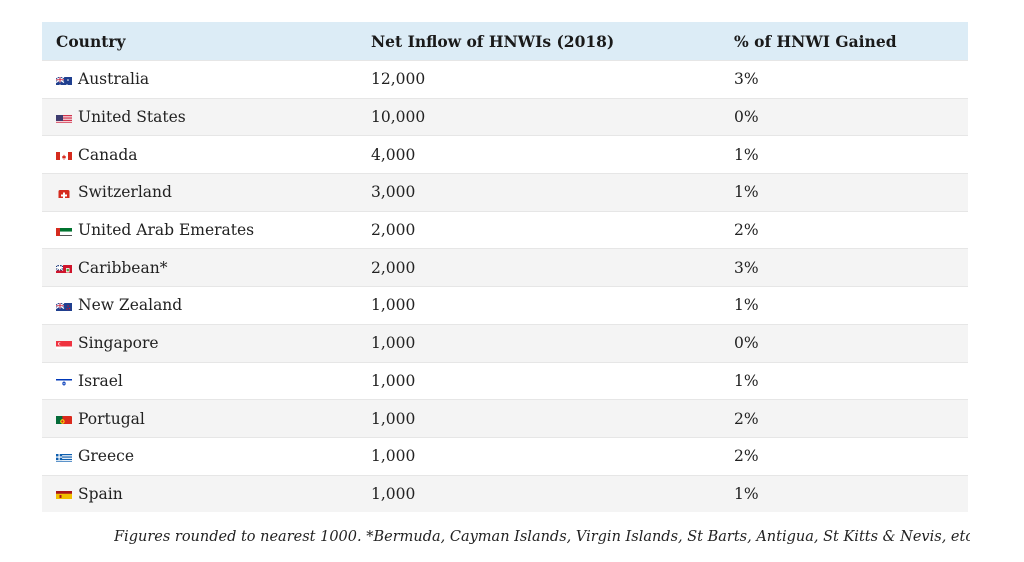 This screenshot has height=562, width=1024. I want to click on country-name: Switzerland, so click(125, 192).